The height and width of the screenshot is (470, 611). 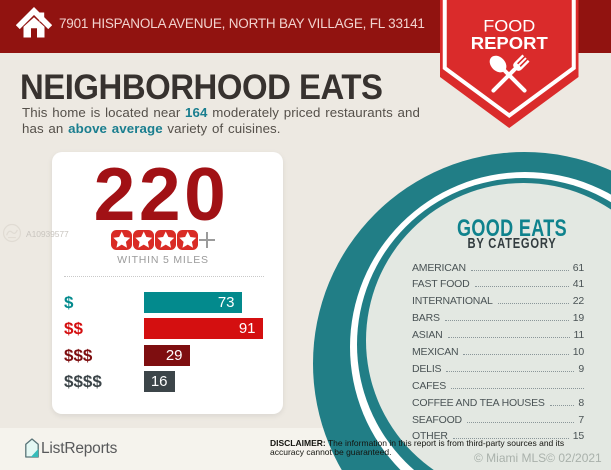 What do you see at coordinates (509, 26) in the screenshot?
I see `svg-text: FOOD` at bounding box center [509, 26].